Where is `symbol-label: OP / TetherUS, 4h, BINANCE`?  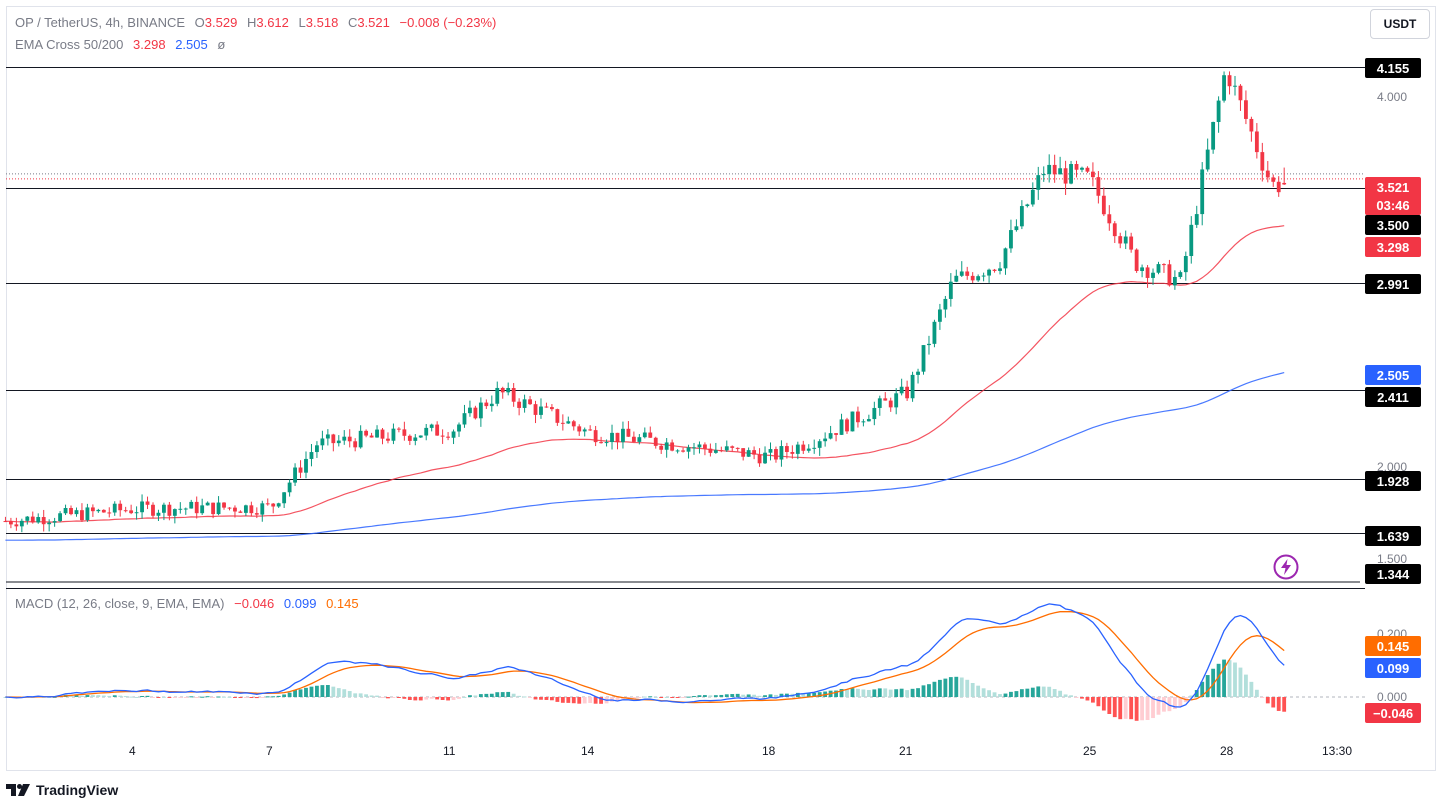
symbol-label: OP / TetherUS, 4h, BINANCE is located at coordinates (100, 22).